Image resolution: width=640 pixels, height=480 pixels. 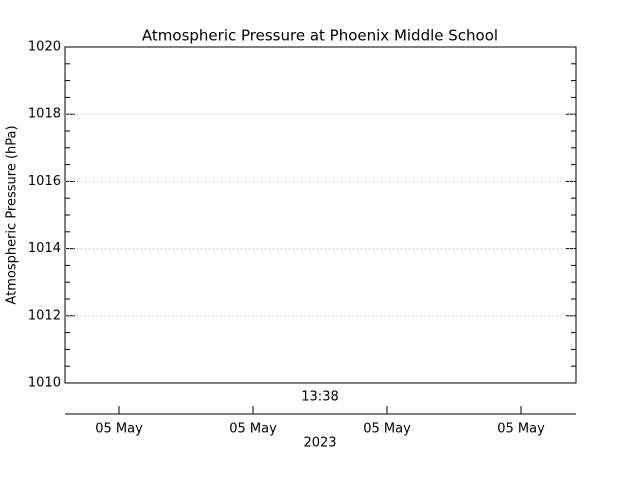 What do you see at coordinates (44, 315) in the screenshot?
I see `y-tick-label: 1012` at bounding box center [44, 315].